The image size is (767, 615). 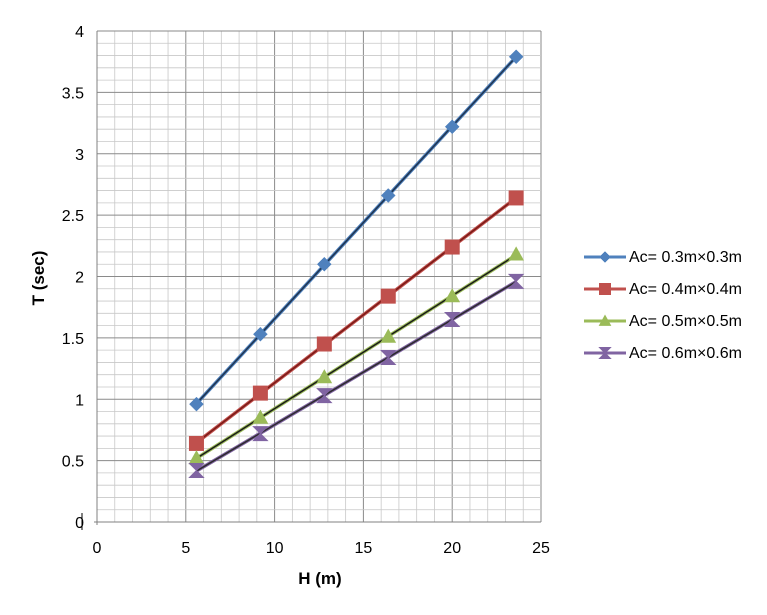 I want to click on legend-item-3: Ac= 0.6m×0.6m, so click(x=672, y=357).